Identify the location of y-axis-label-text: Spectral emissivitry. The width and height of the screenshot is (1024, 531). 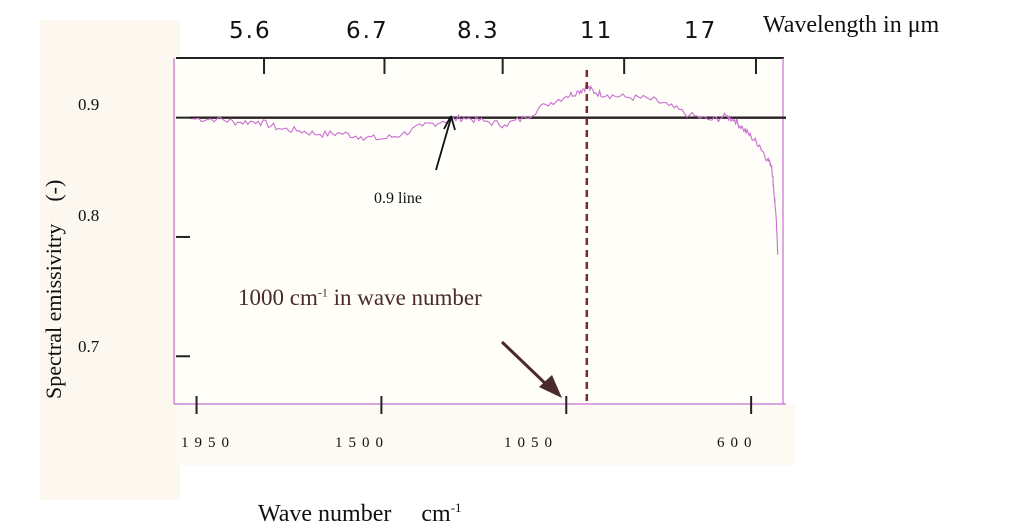
(53, 311).